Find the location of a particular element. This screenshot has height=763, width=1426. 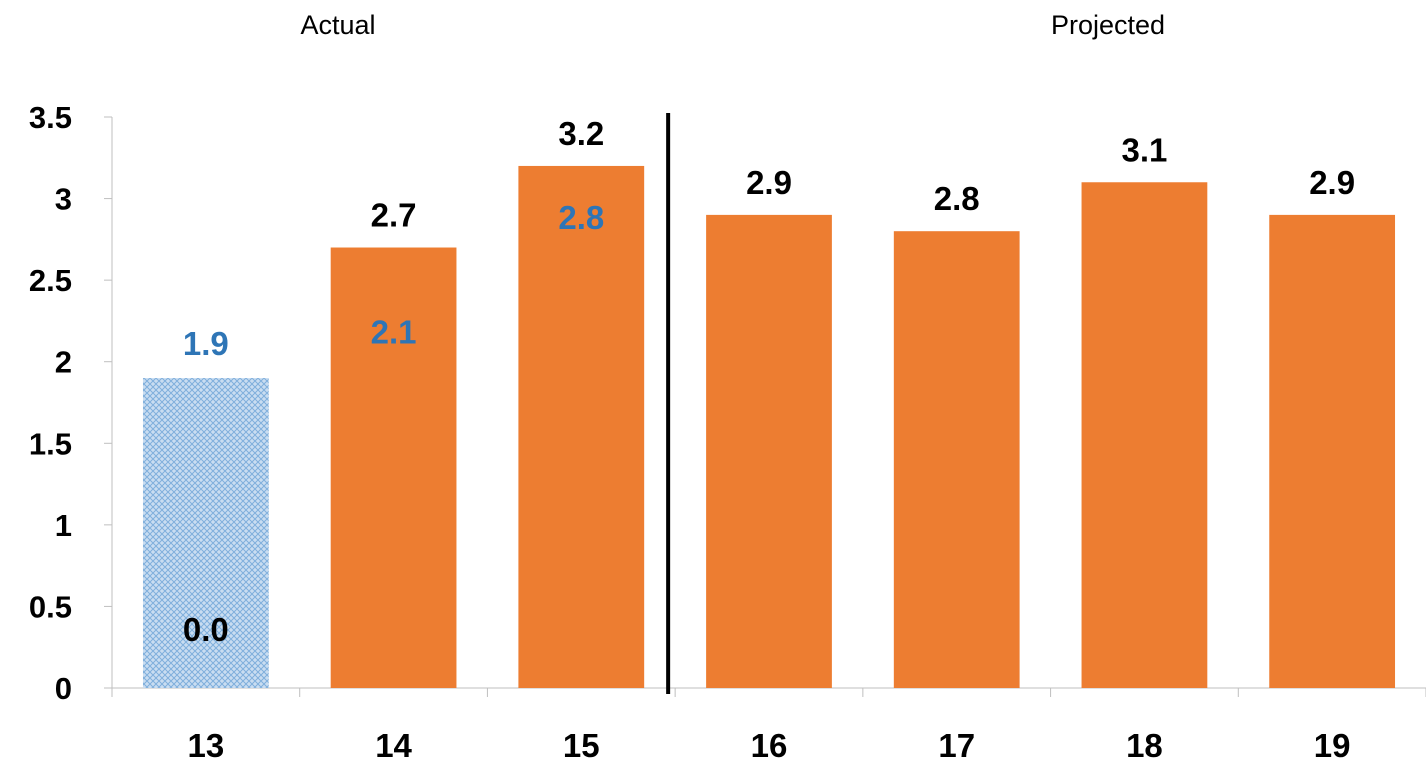

inner-label-14: 2.1 is located at coordinates (394, 331).